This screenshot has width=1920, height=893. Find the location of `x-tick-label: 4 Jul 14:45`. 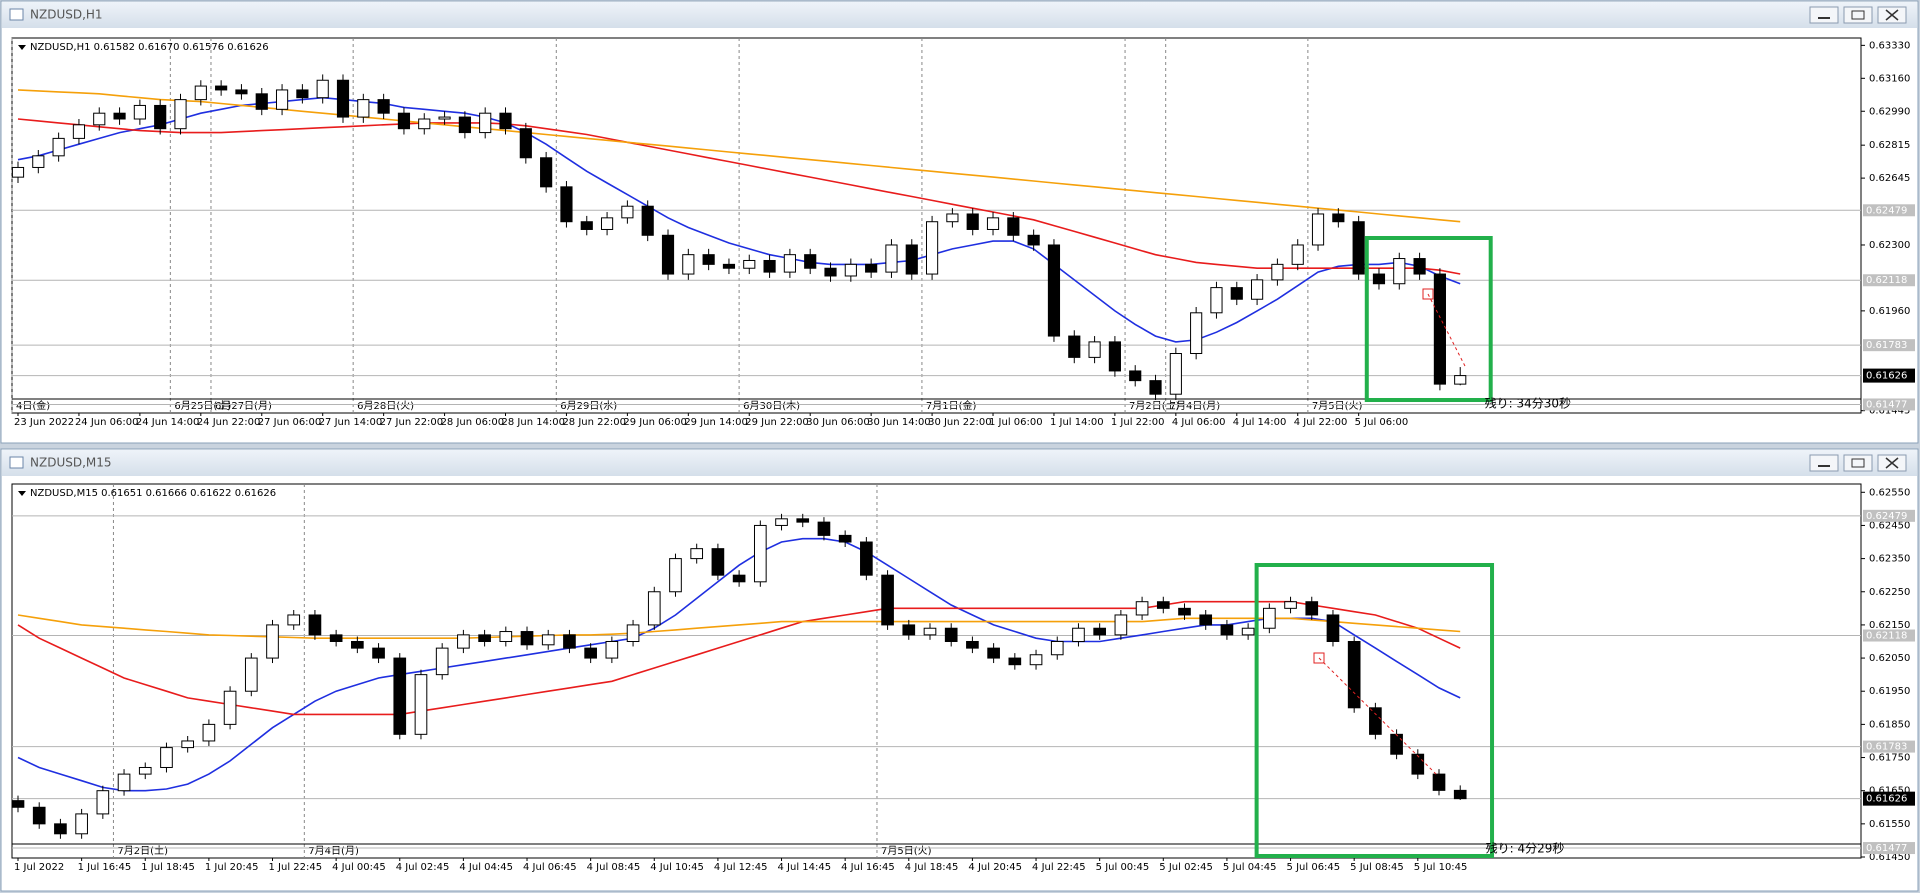

x-tick-label: 4 Jul 14:45 is located at coordinates (805, 867).